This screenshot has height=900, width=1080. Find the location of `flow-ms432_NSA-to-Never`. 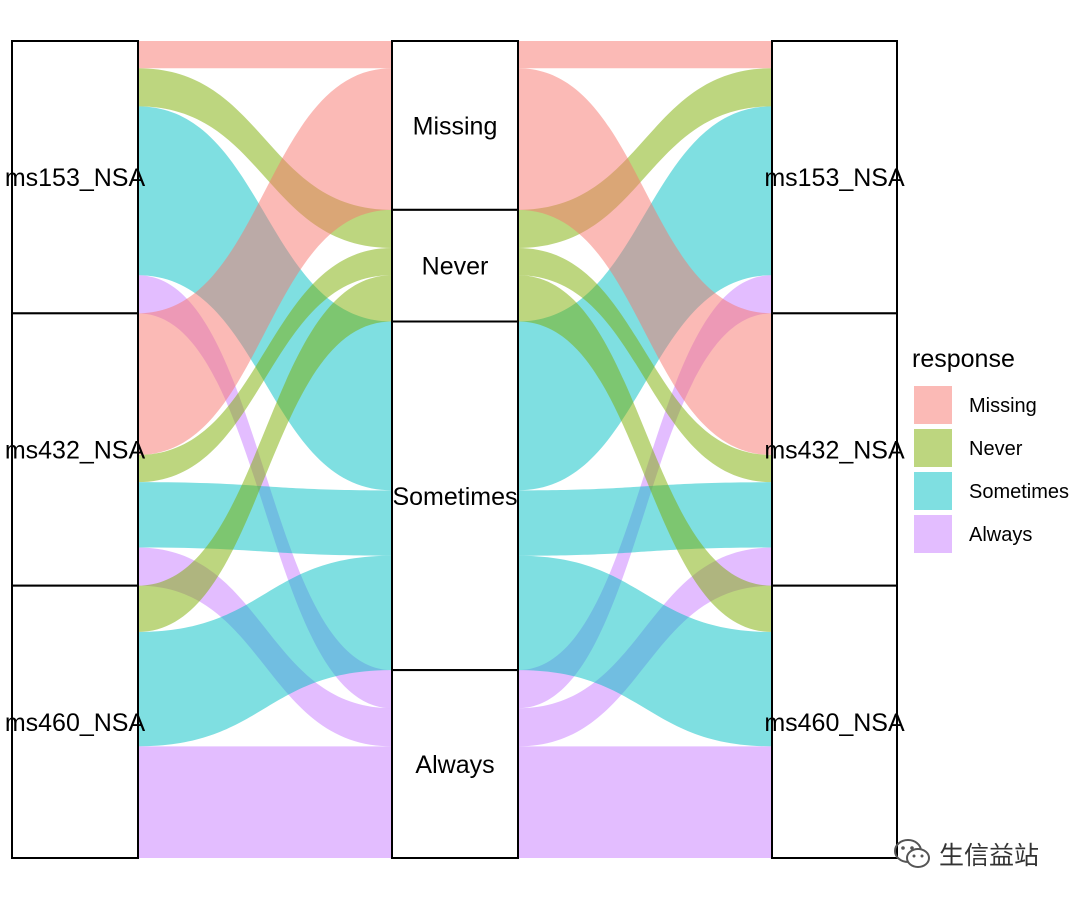

flow-ms432_NSA-to-Never is located at coordinates (265, 365).